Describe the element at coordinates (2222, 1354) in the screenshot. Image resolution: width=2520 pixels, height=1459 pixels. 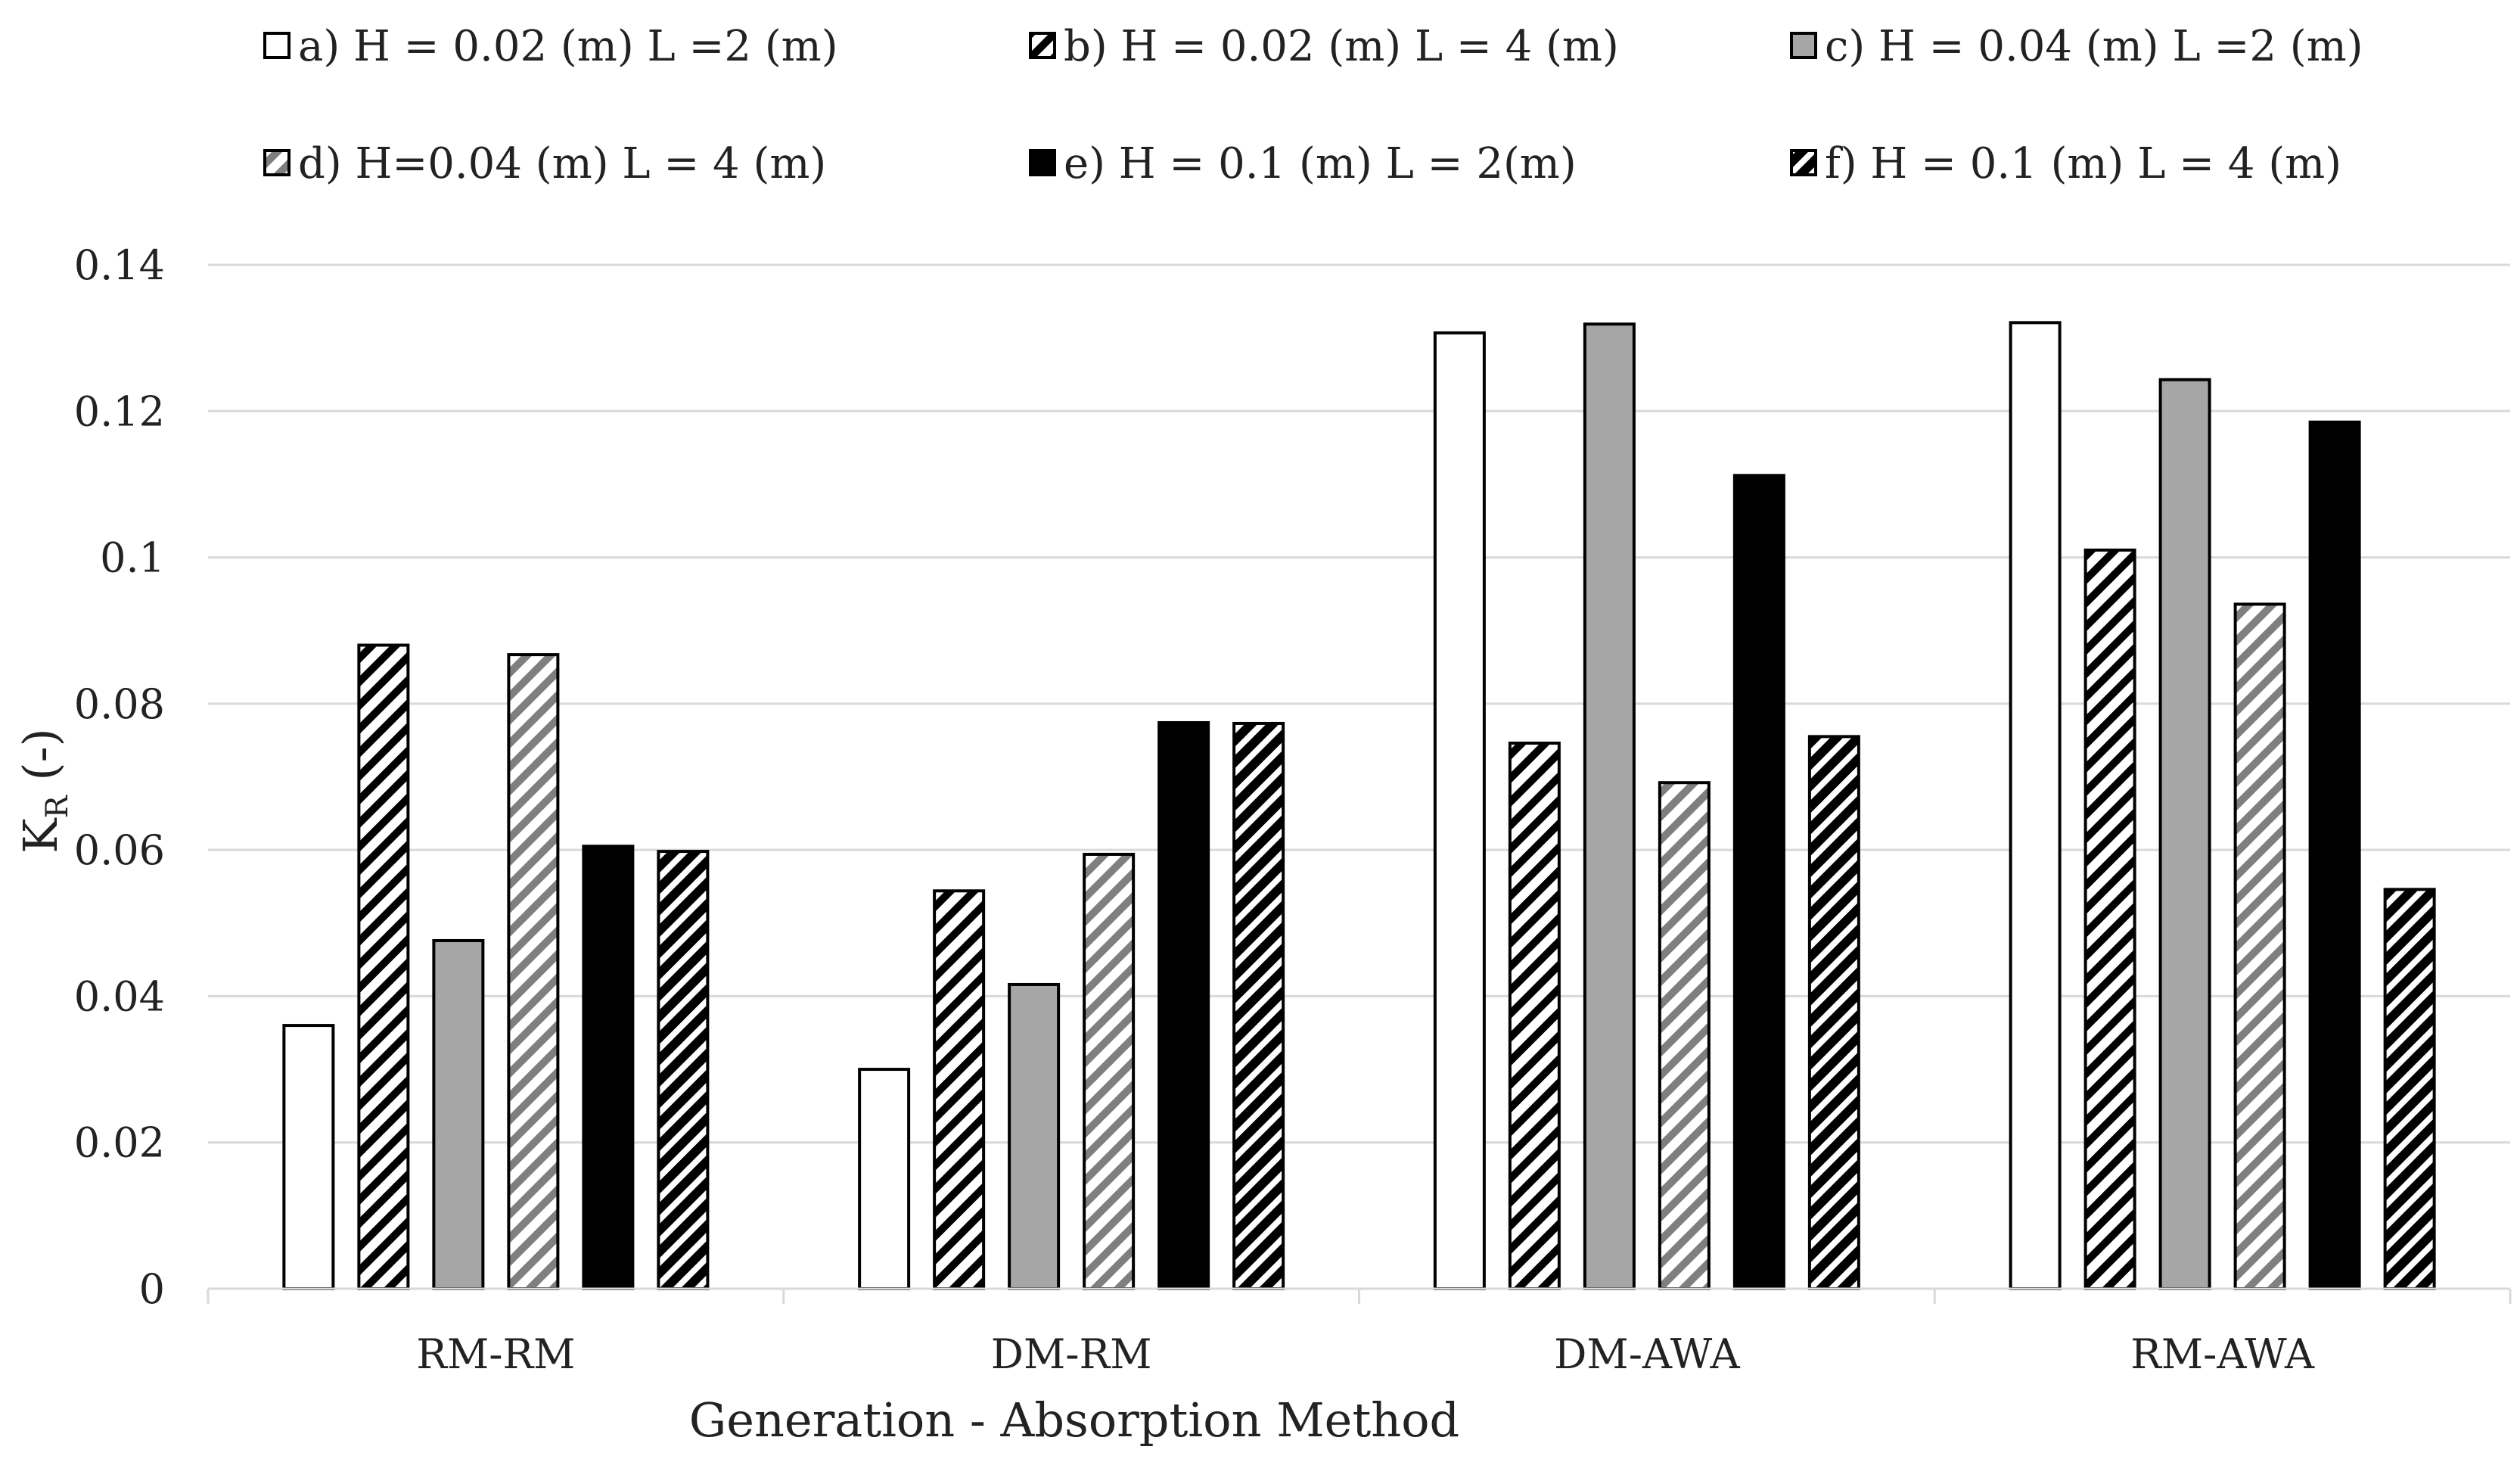
I see `x-tick-label: RM-AWA` at that location.